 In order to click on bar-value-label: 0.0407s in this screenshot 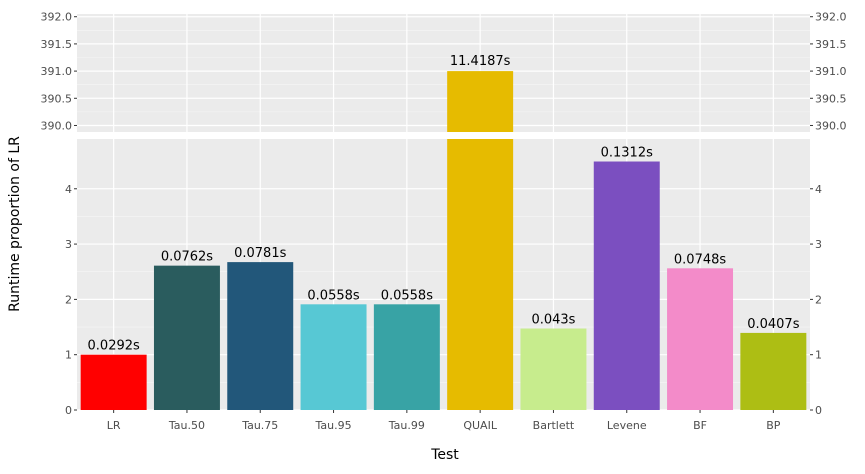, I will do `click(773, 324)`.